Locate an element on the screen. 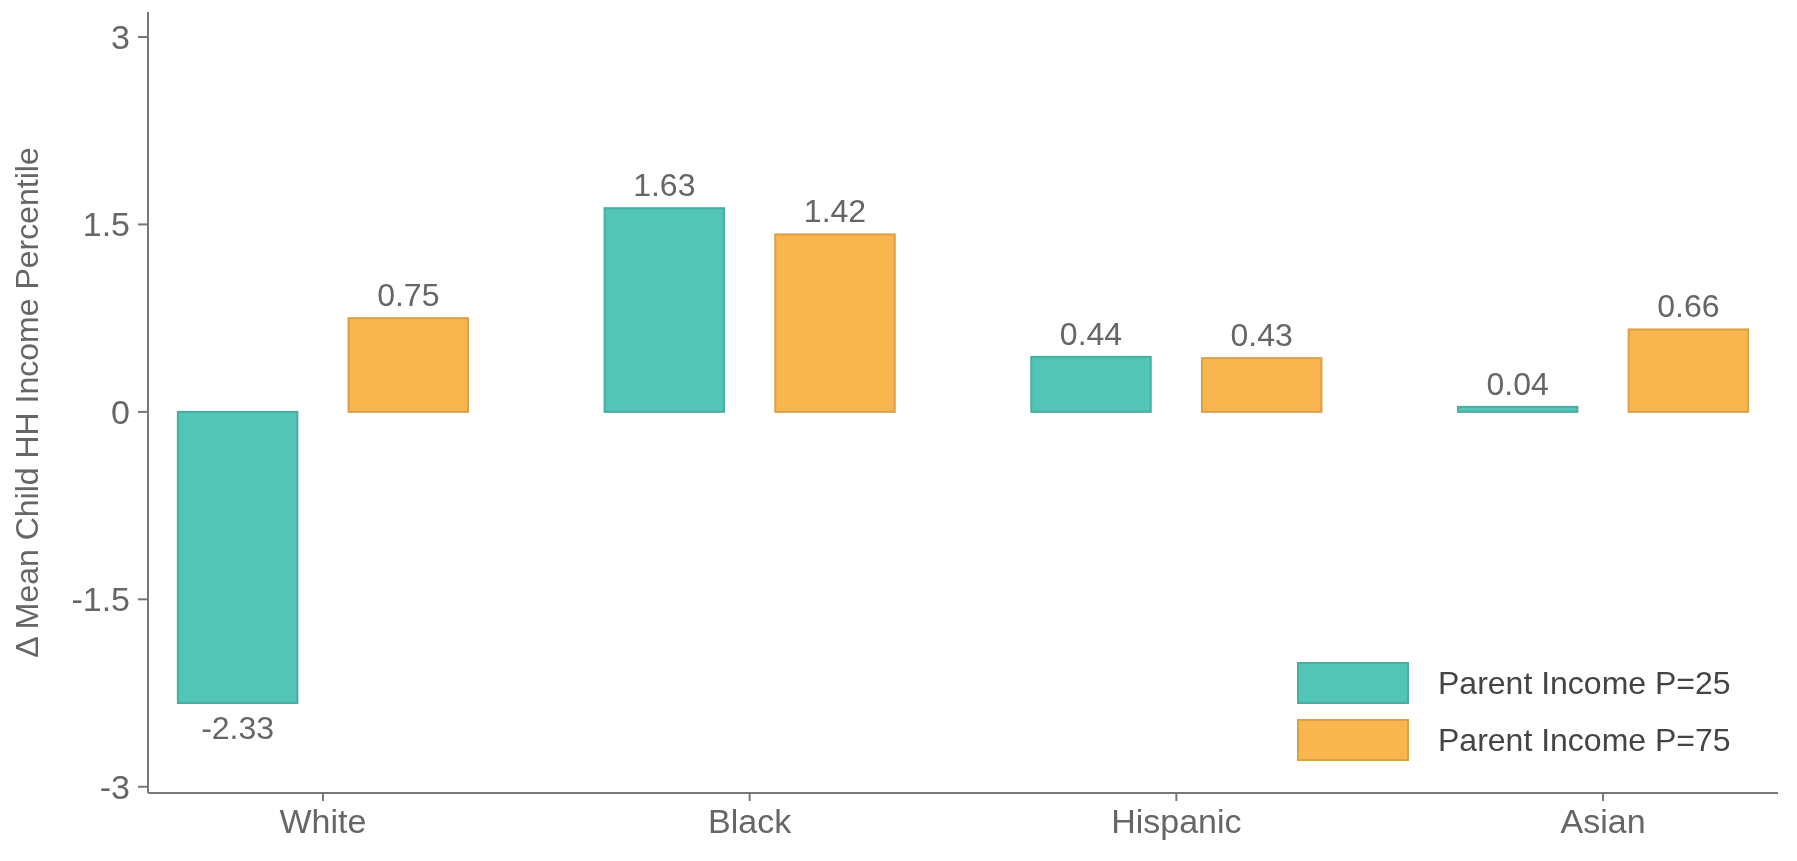  x-tick-label: Black is located at coordinates (750, 821).